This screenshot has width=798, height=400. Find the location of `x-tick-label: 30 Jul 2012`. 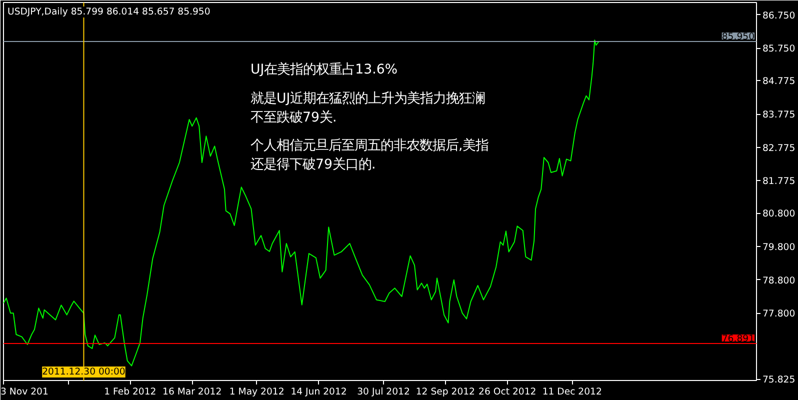

x-tick-label: 30 Jul 2012 is located at coordinates (383, 392).